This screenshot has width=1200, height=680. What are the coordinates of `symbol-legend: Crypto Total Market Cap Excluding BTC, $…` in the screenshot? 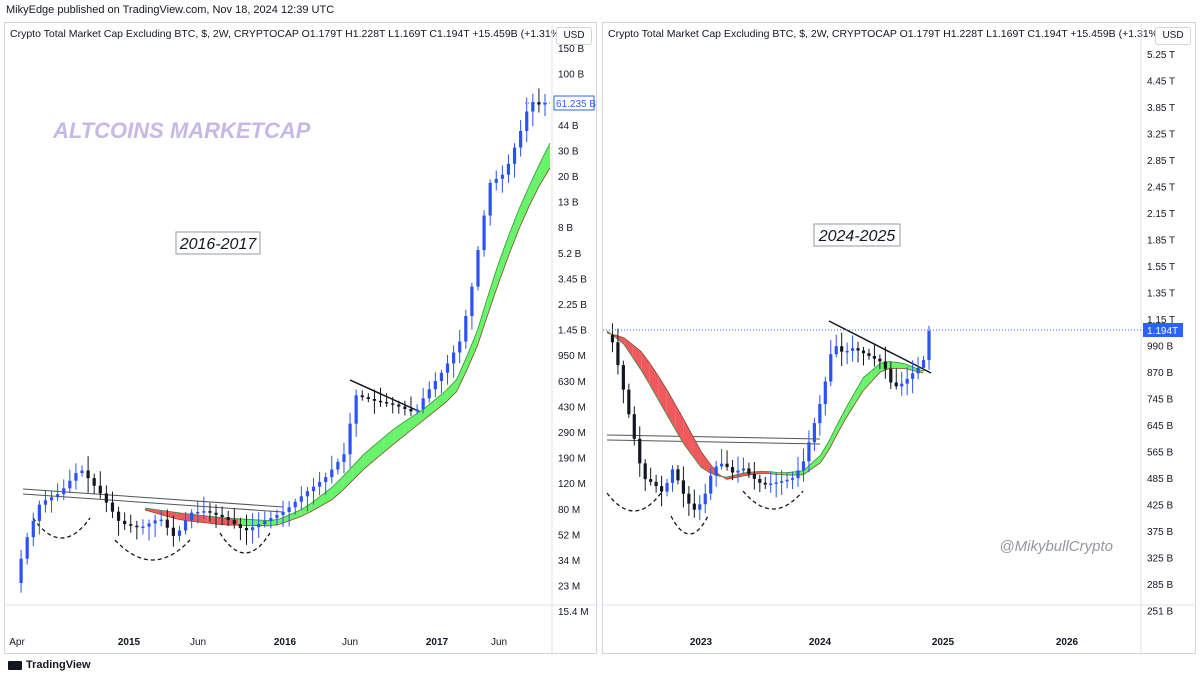 It's located at (287, 34).